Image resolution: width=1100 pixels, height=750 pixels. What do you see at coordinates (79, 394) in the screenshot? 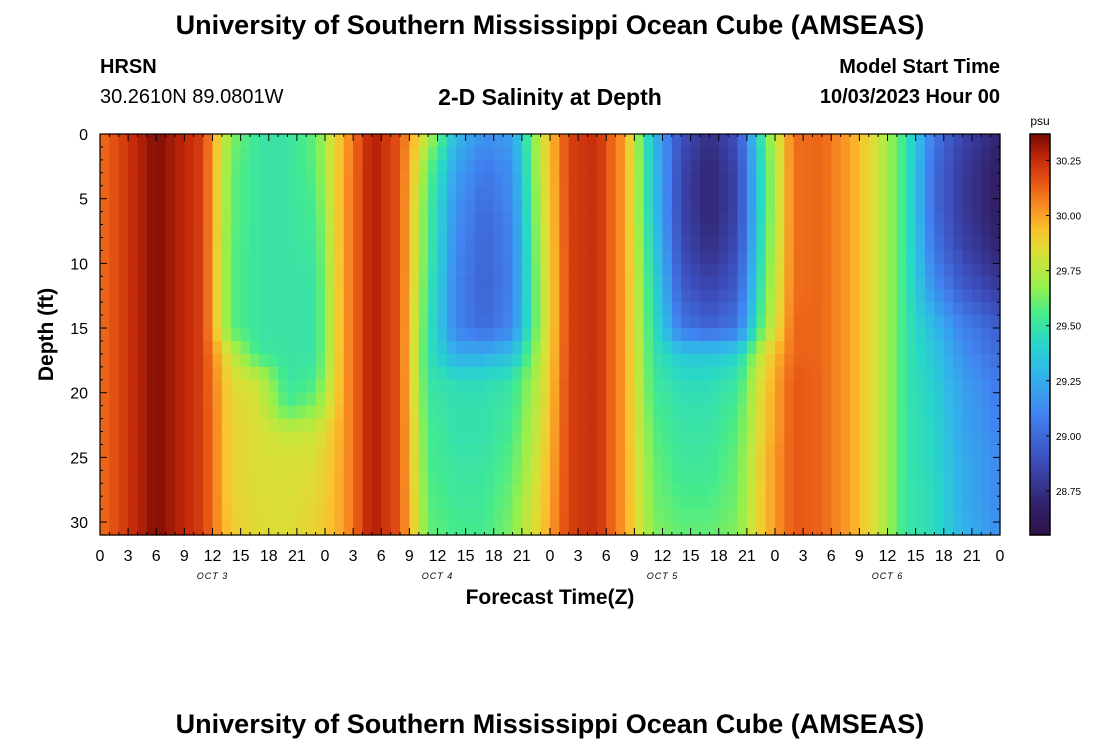
I see `y-tick-label: 20` at bounding box center [79, 394].